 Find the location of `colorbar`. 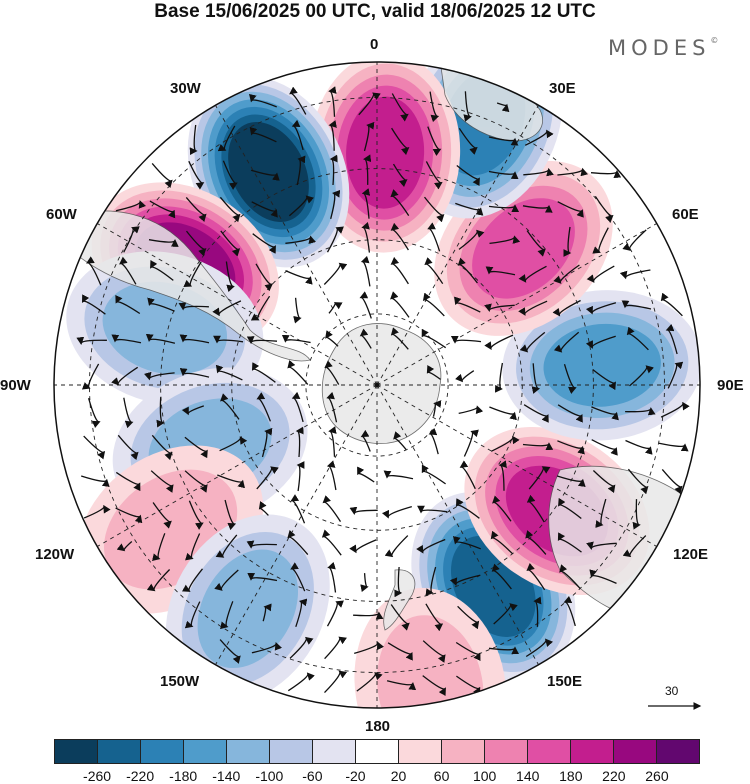

colorbar is located at coordinates (377, 751).